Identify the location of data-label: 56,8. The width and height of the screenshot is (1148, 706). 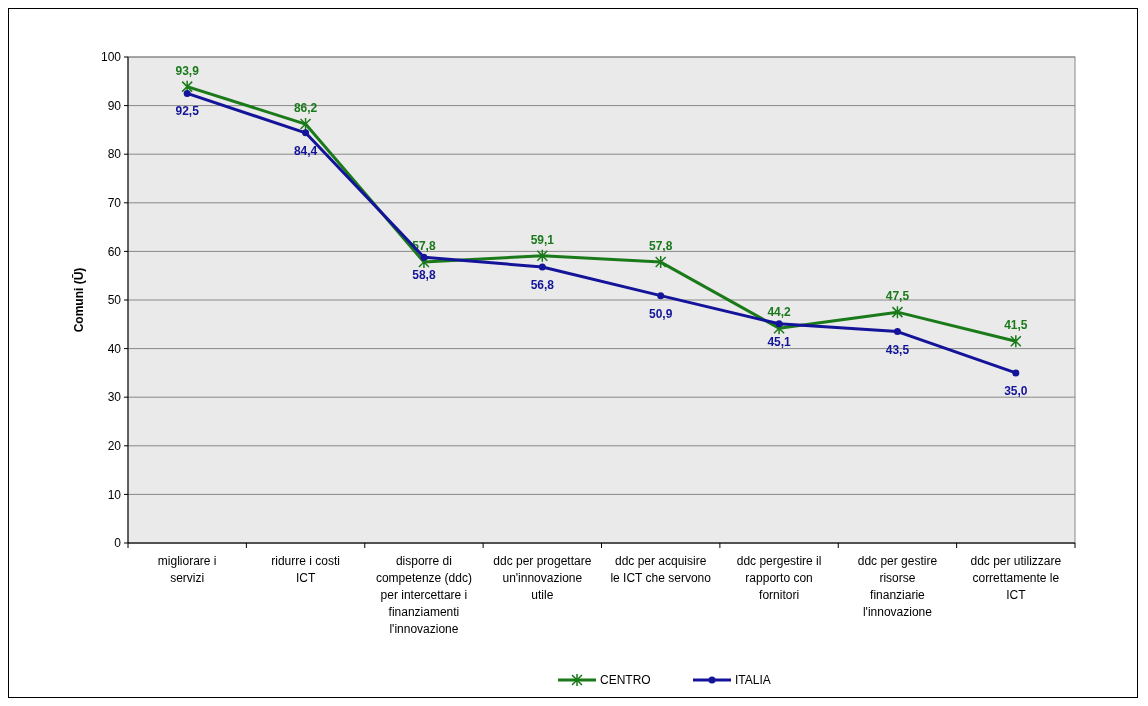
(542, 284).